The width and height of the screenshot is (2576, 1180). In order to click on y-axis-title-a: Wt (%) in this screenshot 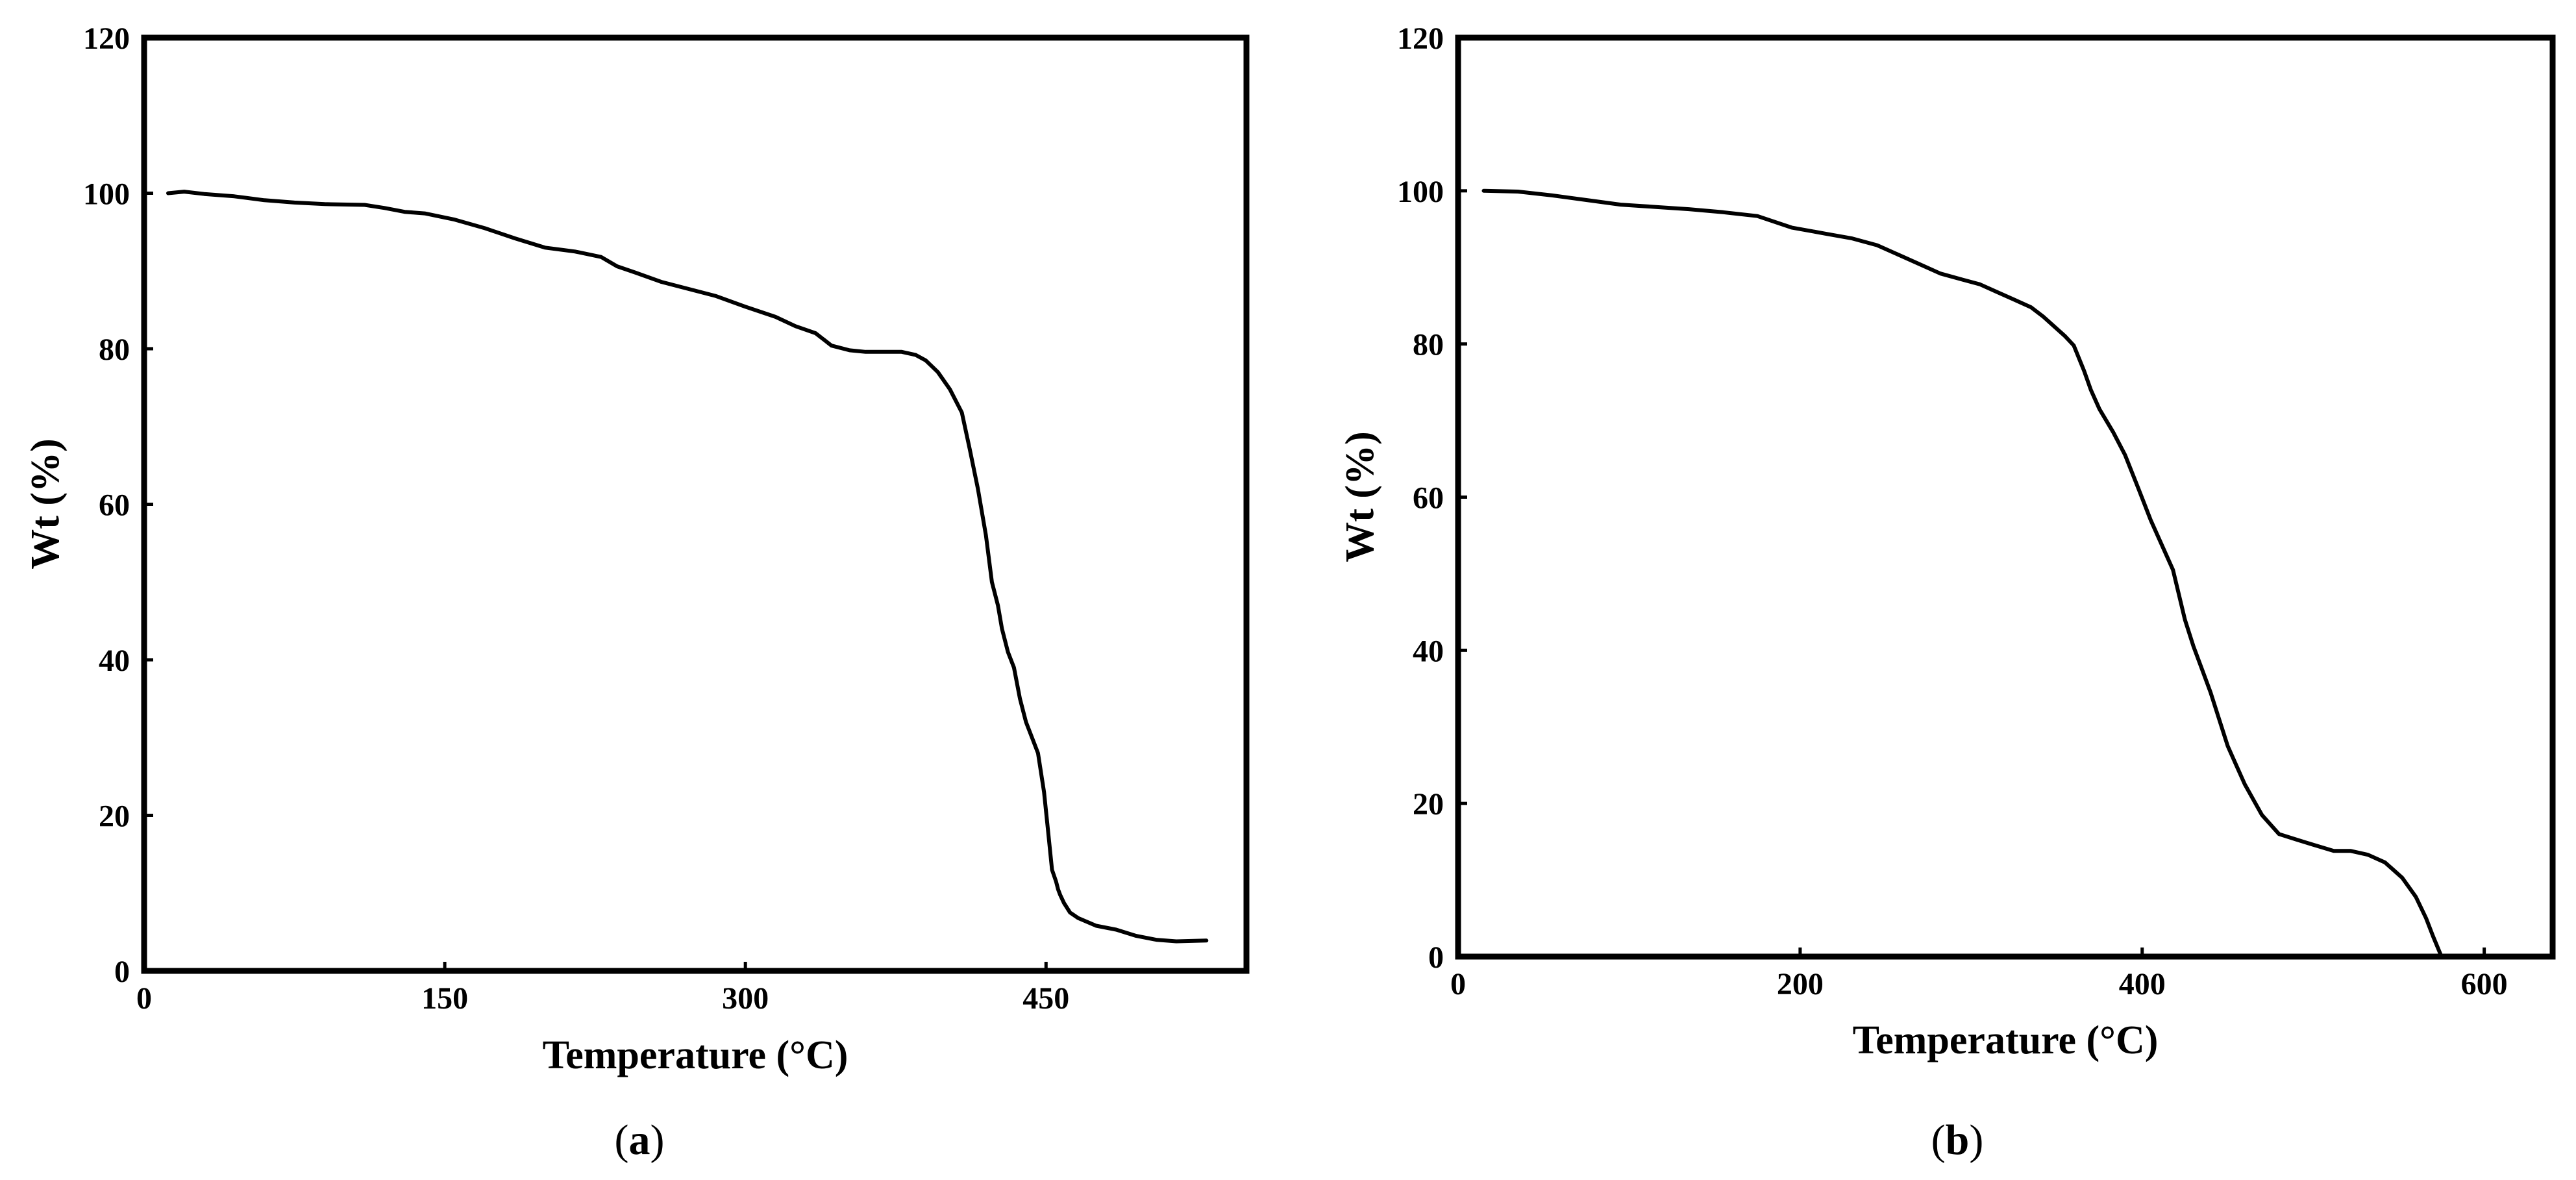, I will do `click(45, 503)`.